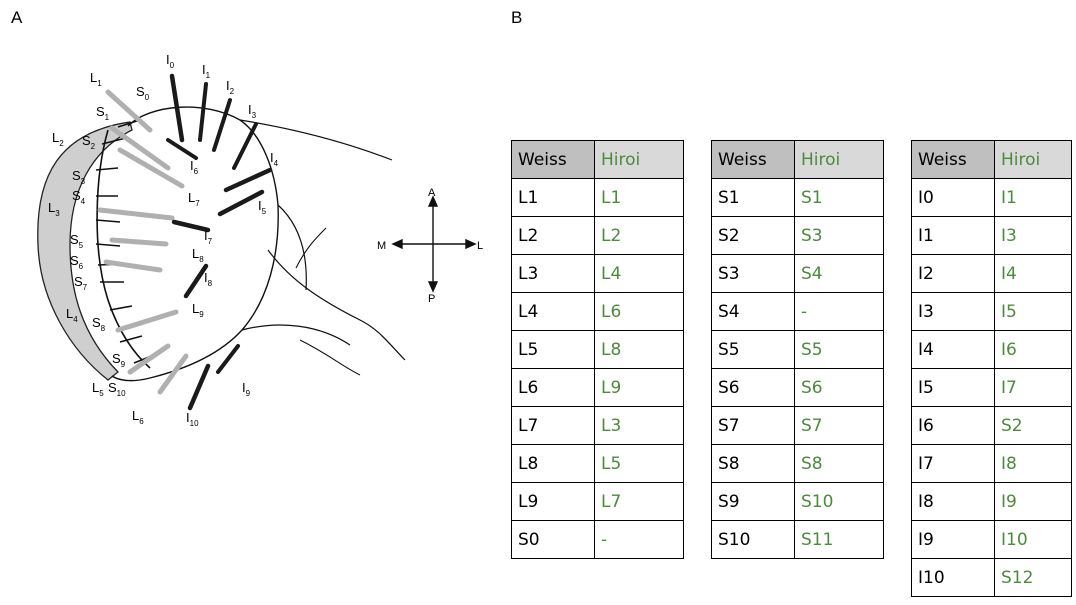 The height and width of the screenshot is (605, 1076). What do you see at coordinates (953, 273) in the screenshot?
I see `weiss-cell: I2` at bounding box center [953, 273].